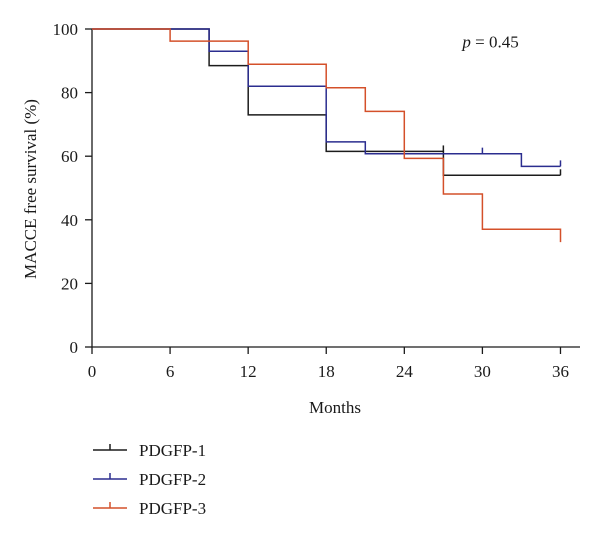 Image resolution: width=600 pixels, height=534 pixels. I want to click on x-tick-label: 0, so click(92, 371).